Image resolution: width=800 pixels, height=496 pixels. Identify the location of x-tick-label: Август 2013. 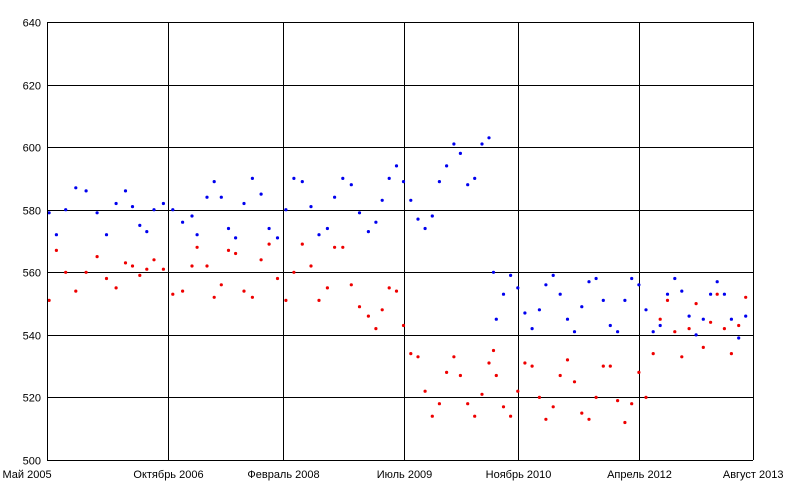
(753, 475).